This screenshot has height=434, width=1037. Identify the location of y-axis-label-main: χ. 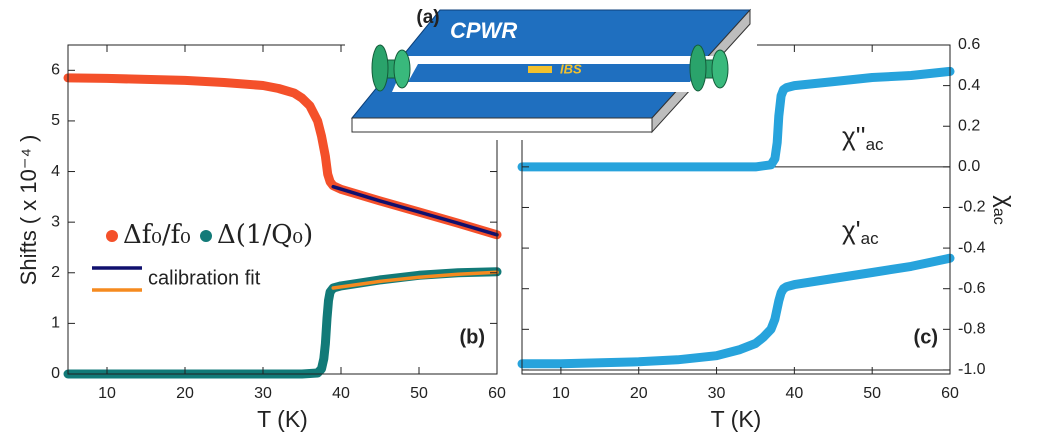
(1005, 201).